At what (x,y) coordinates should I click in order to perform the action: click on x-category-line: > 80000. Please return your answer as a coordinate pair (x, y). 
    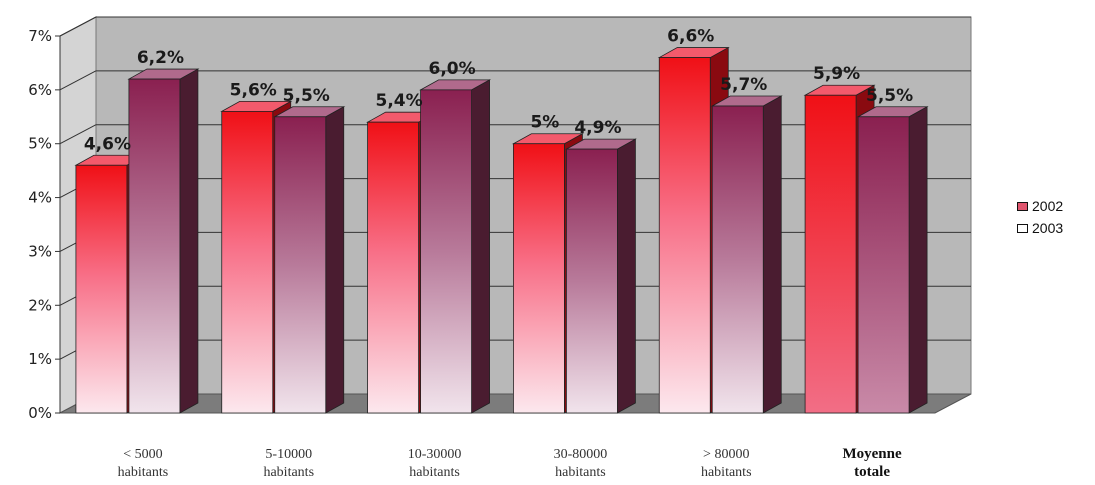
    Looking at the image, I should click on (726, 454).